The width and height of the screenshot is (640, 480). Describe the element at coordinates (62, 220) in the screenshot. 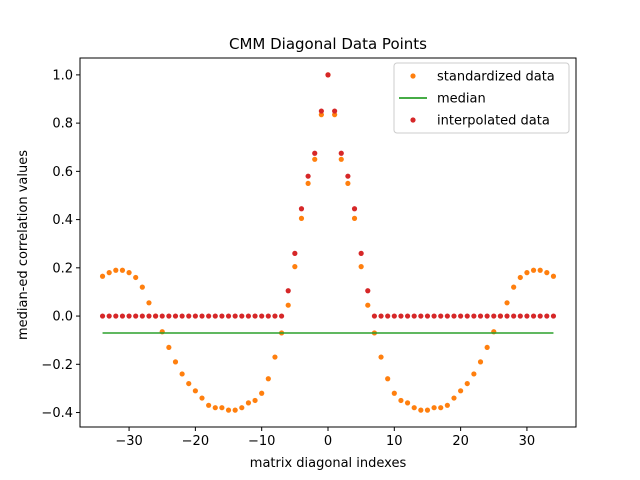

I see `y-tick-label: 0.4` at that location.